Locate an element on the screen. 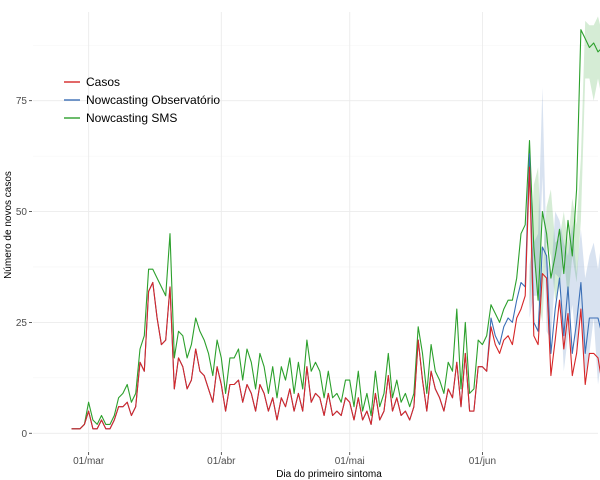 This screenshot has height=480, width=600. legend-label: Nowcasting SMS is located at coordinates (131, 118).